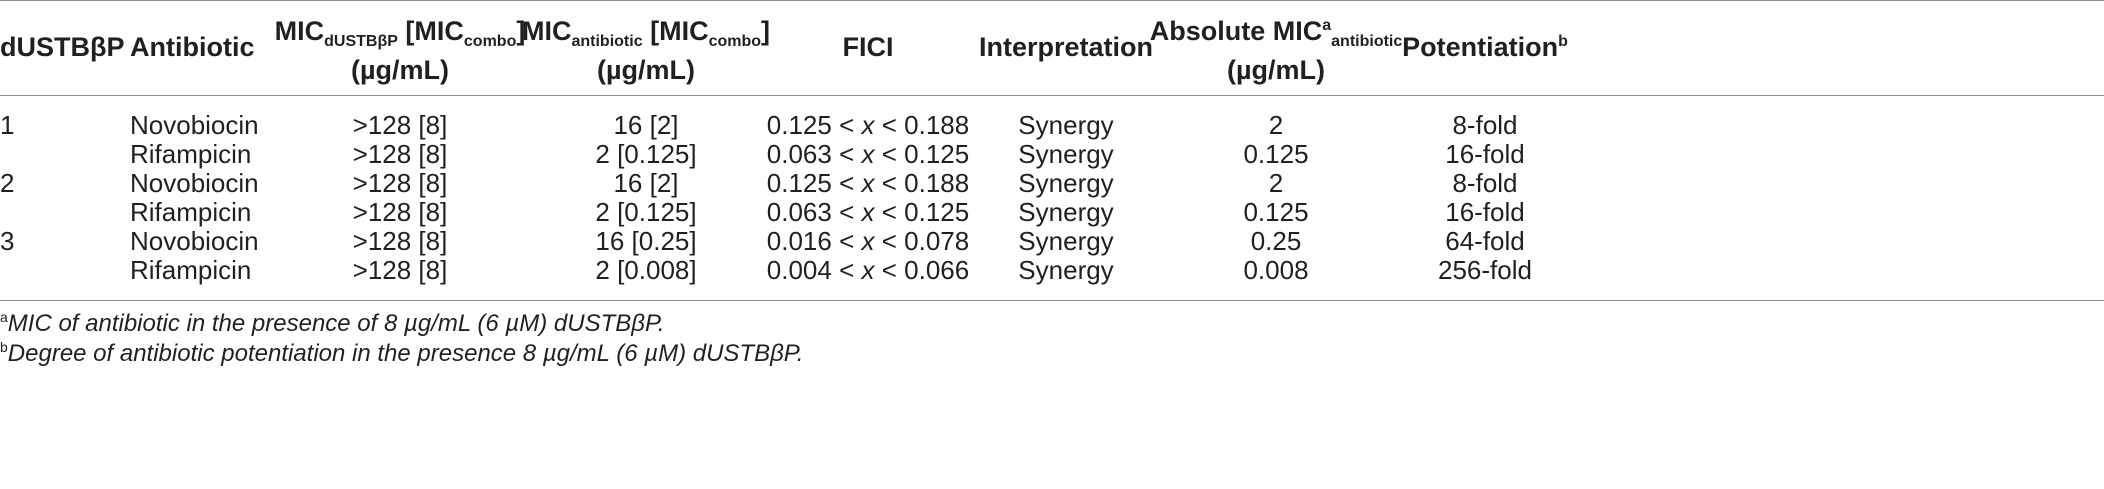  Describe the element at coordinates (1052, 300) in the screenshot. I see `table-bottom-rule` at that location.